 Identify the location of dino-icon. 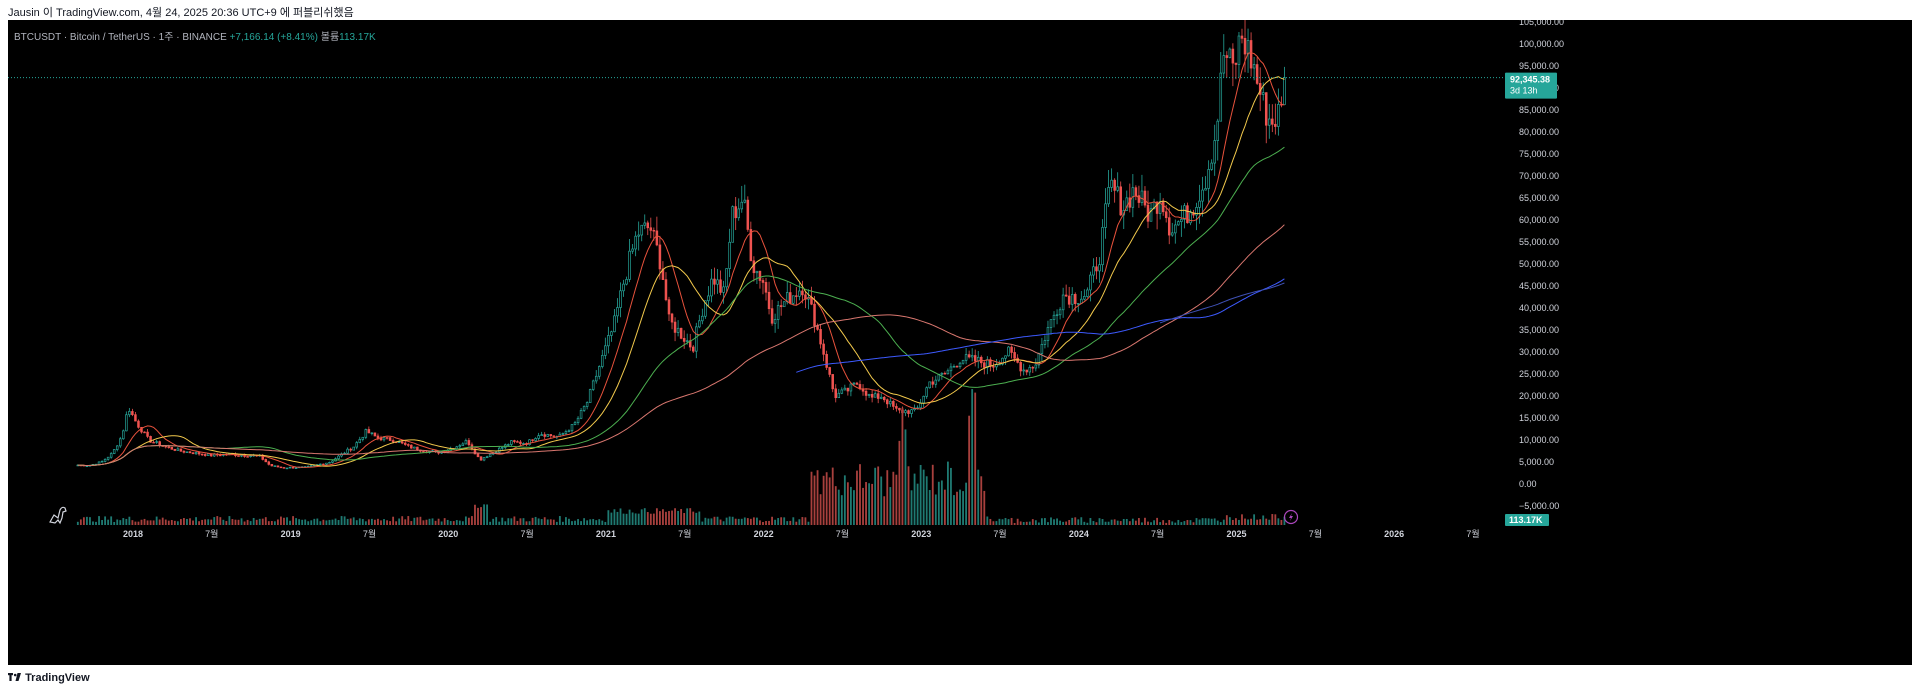
(58, 515).